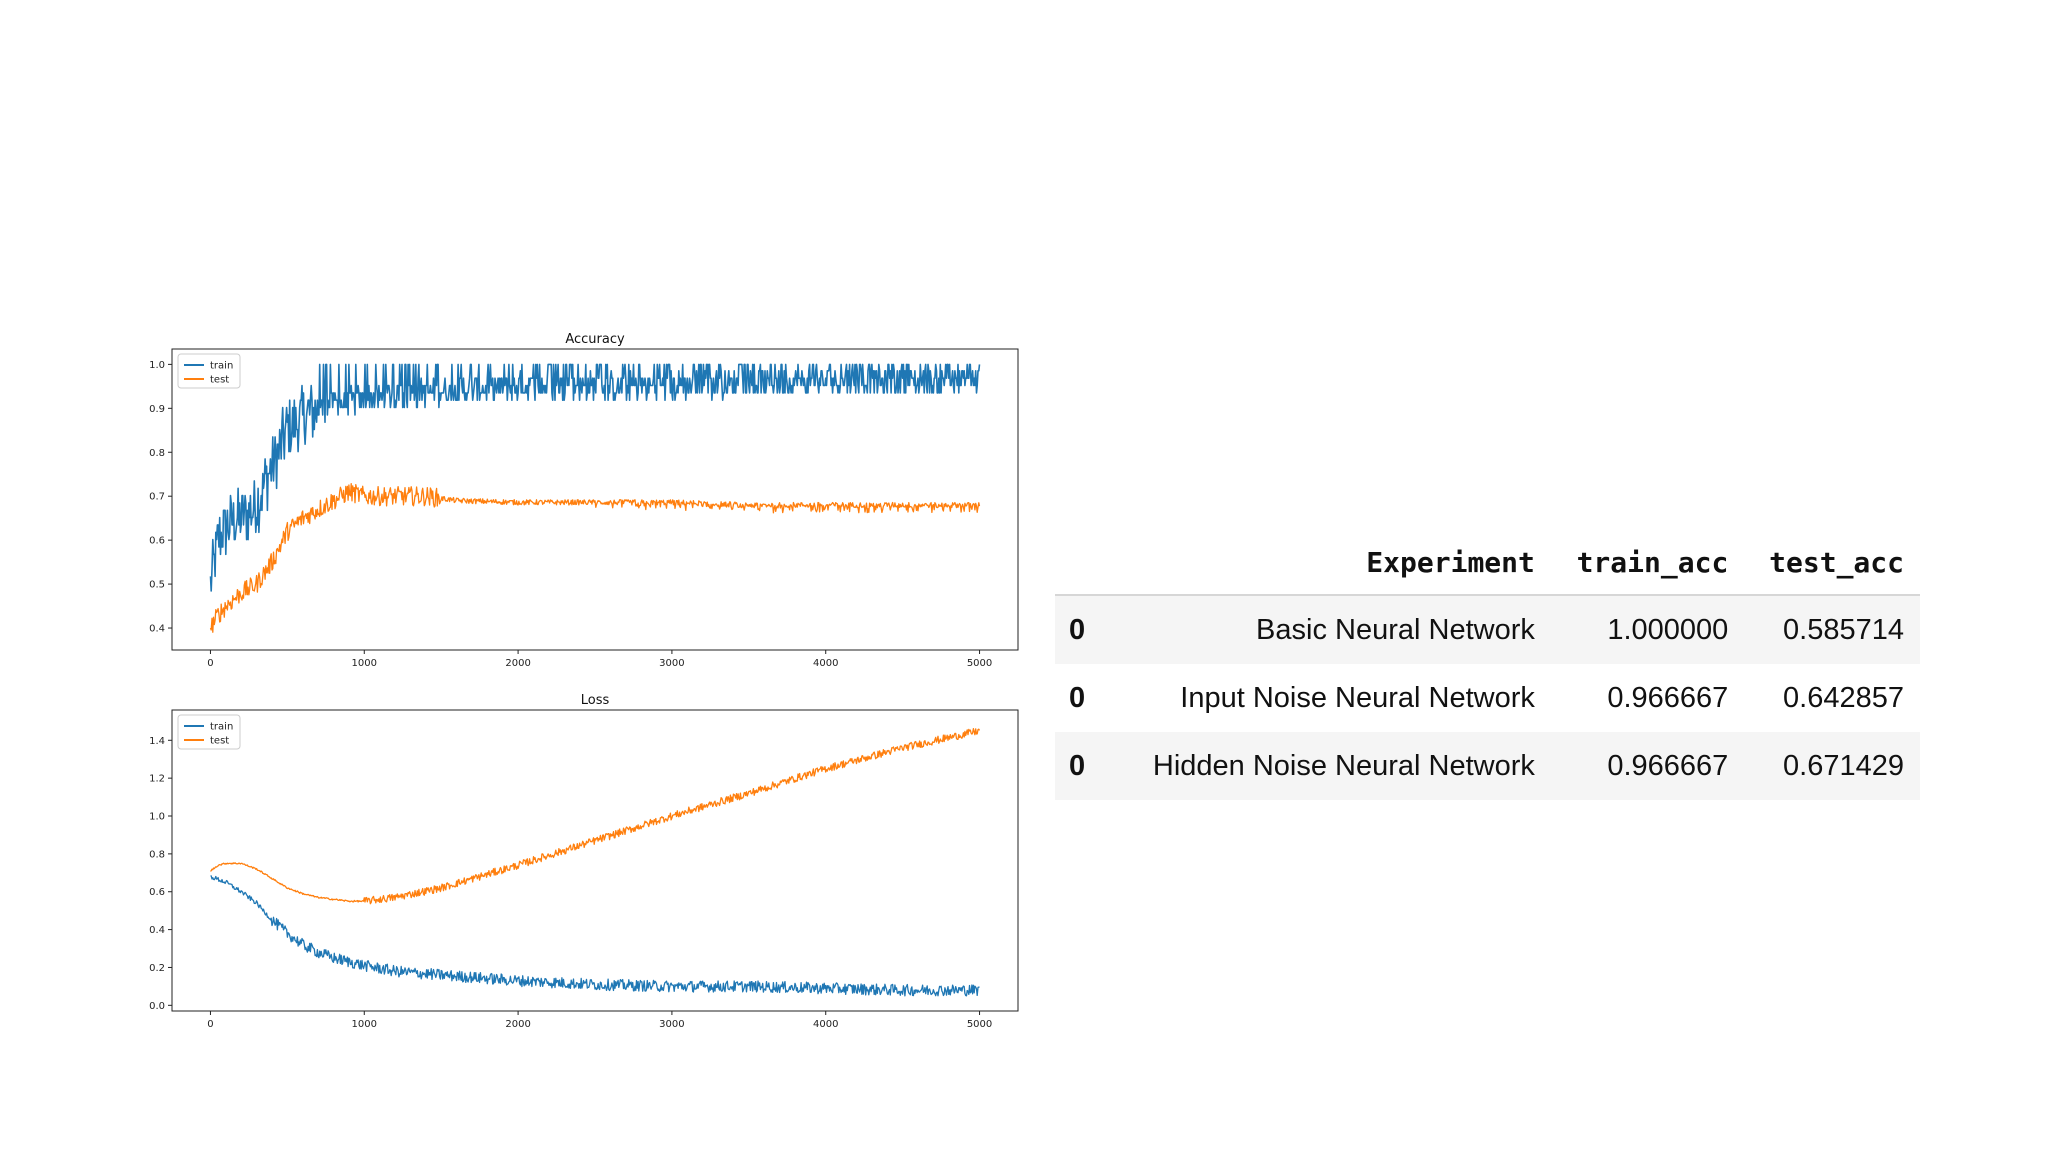 Image resolution: width=2048 pixels, height=1152 pixels. What do you see at coordinates (1085, 563) in the screenshot?
I see `header-index` at bounding box center [1085, 563].